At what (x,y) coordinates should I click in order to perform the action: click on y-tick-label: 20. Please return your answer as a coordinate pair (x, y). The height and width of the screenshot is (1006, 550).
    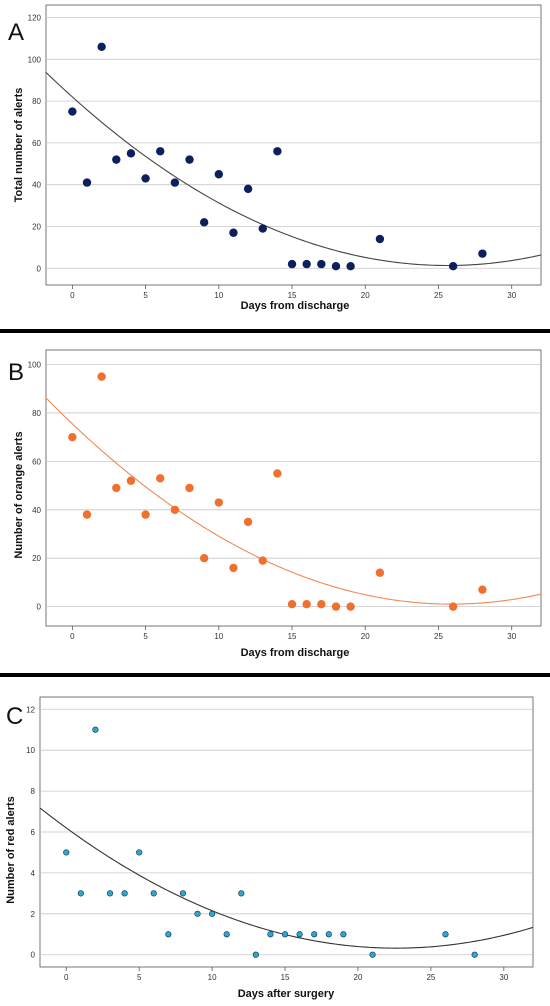
    Looking at the image, I should click on (36, 226).